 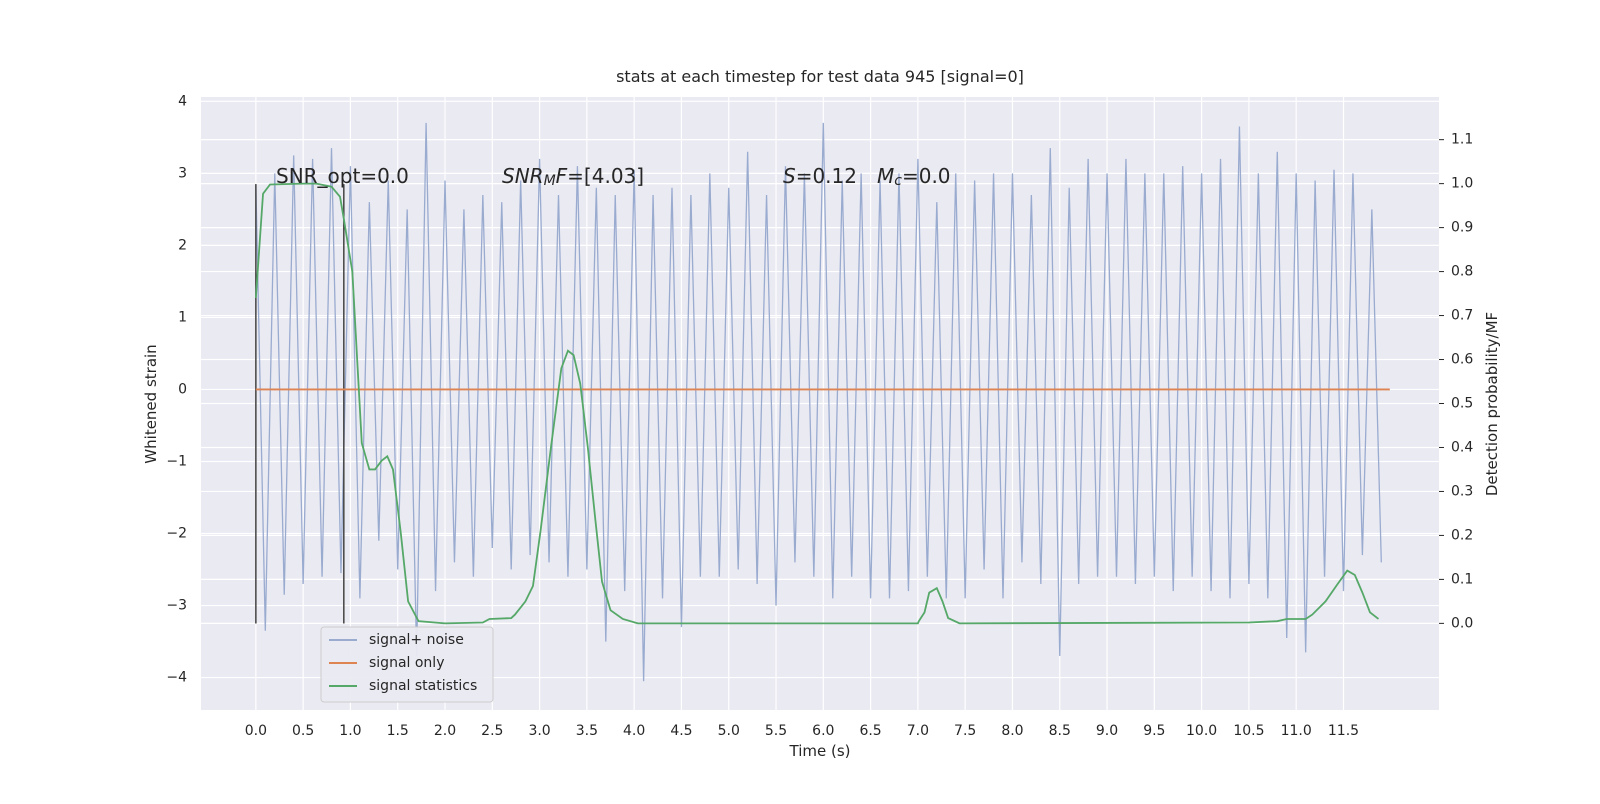 I want to click on x-tick-label: 4.0, so click(x=634, y=731).